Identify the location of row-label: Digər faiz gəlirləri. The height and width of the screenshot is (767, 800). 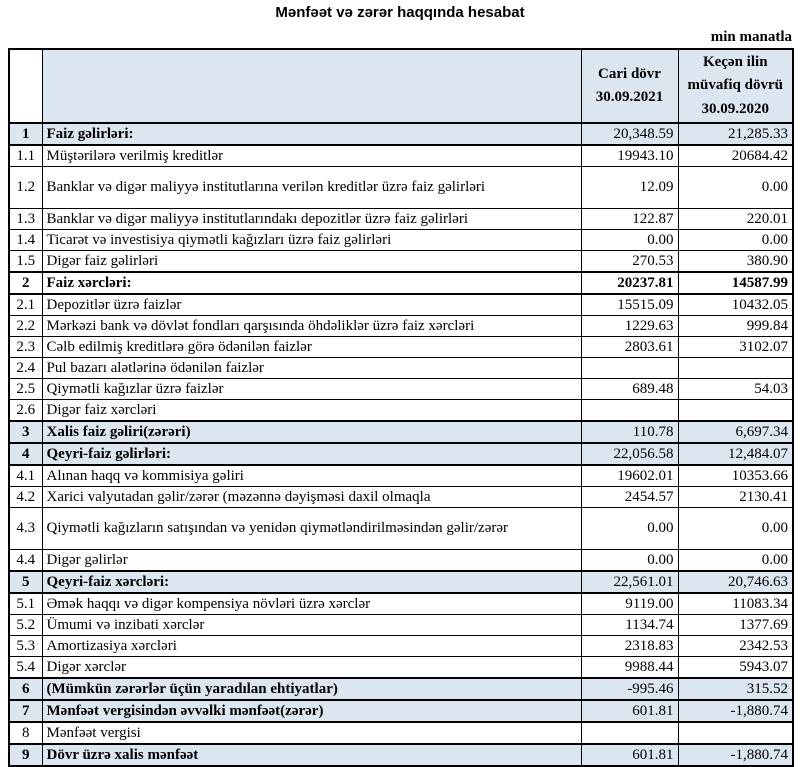
(311, 261).